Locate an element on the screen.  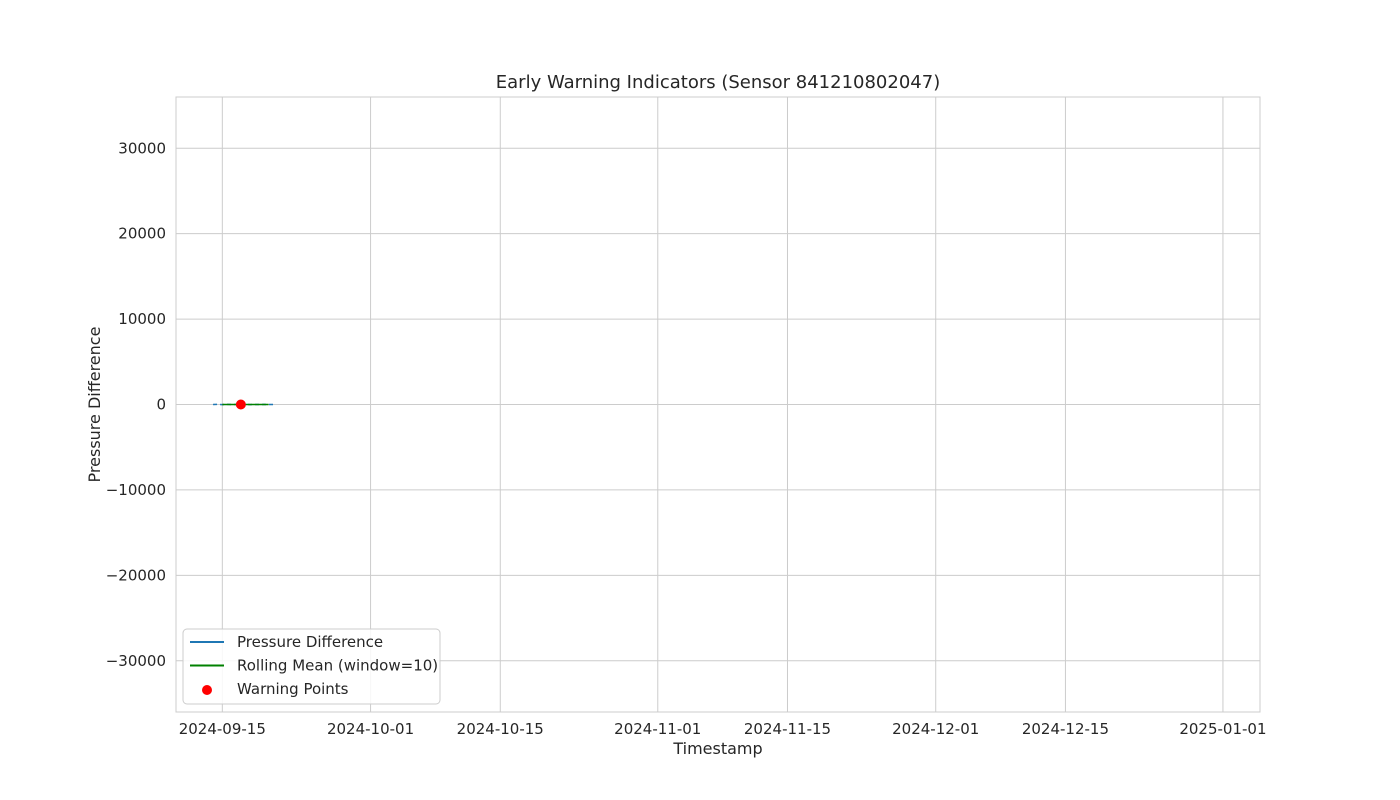
y-tick-label: 20000 is located at coordinates (142, 234).